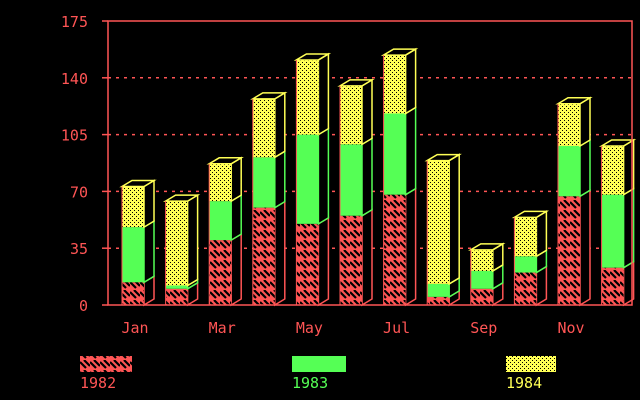  I want to click on bar-side-1984-jun, so click(367, 112).